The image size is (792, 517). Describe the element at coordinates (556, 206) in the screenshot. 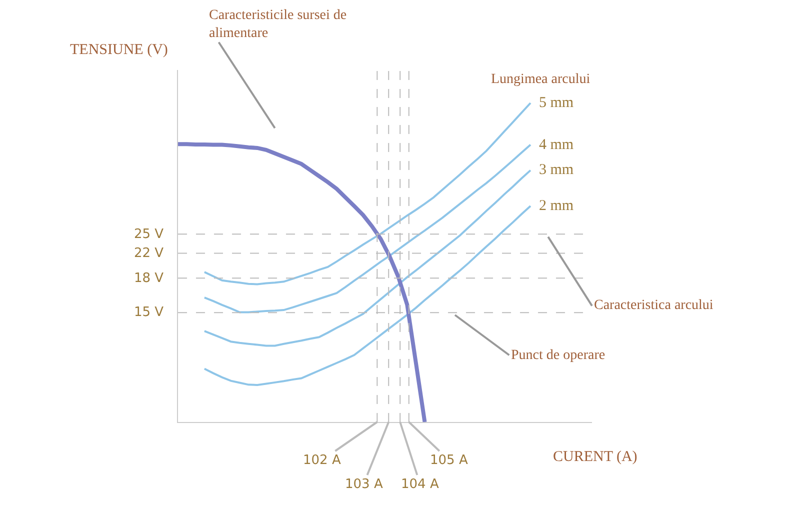

I see `series-label: 2 mm` at that location.